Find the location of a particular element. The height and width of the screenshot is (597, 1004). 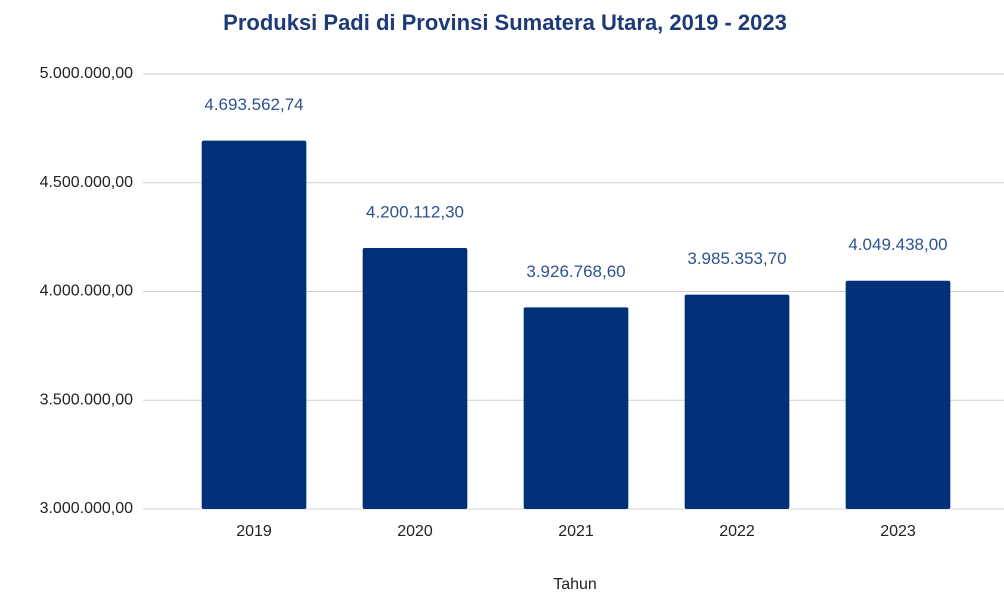

data-label: 4.049.438,00 is located at coordinates (897, 244).